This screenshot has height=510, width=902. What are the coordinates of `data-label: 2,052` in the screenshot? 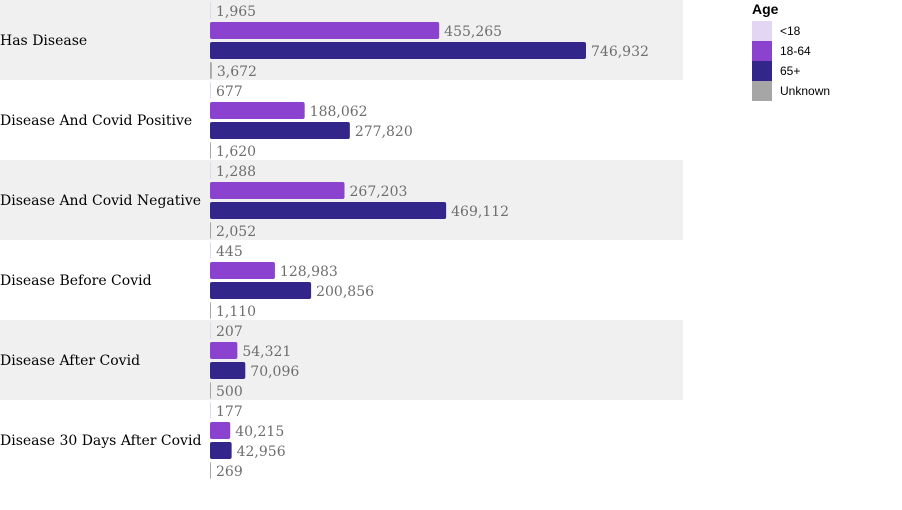 It's located at (236, 232).